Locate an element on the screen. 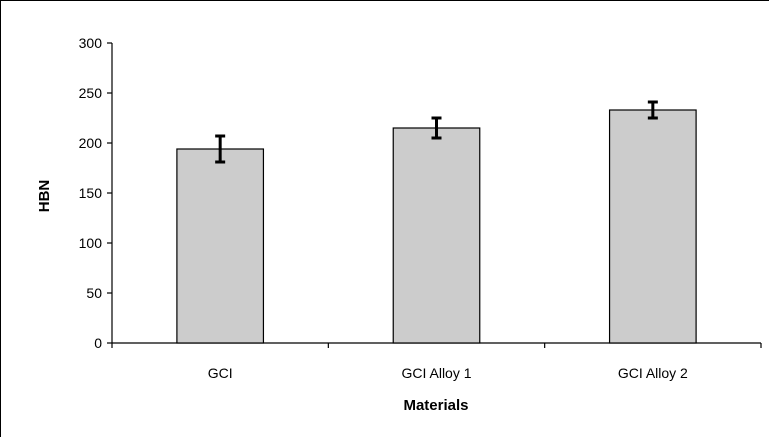 The width and height of the screenshot is (769, 437). y-tick-label: 300 is located at coordinates (91, 43).